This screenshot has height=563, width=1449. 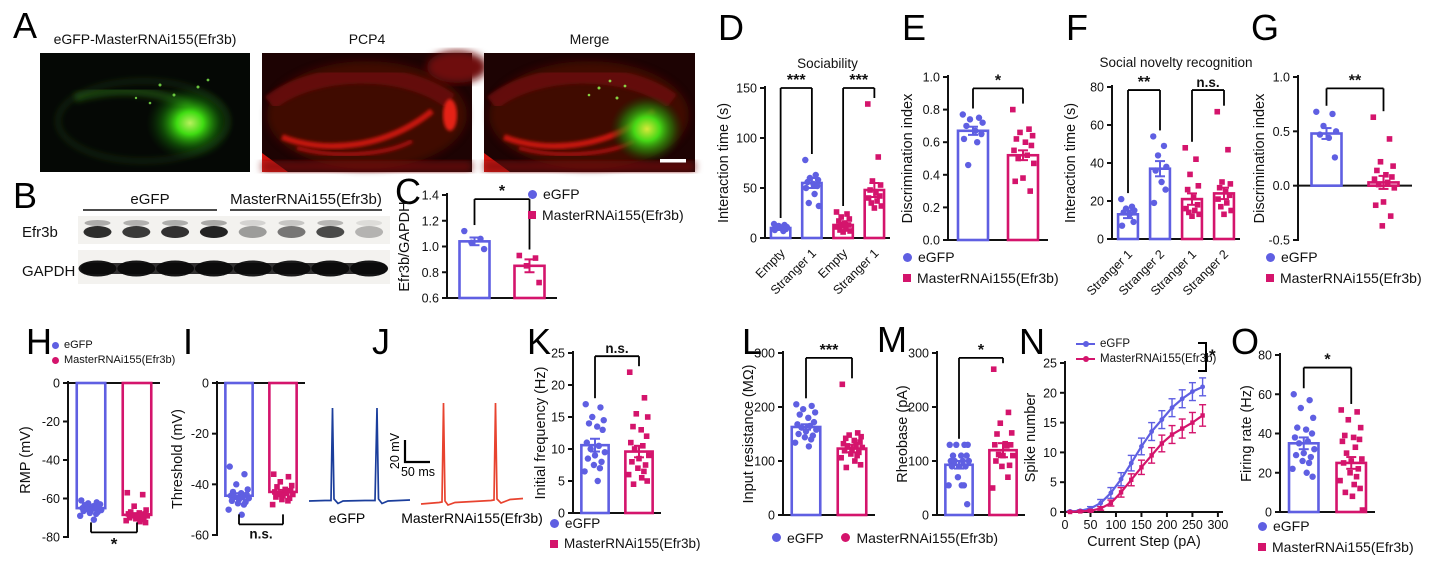 I want to click on egfp-trace, so click(x=359, y=456).